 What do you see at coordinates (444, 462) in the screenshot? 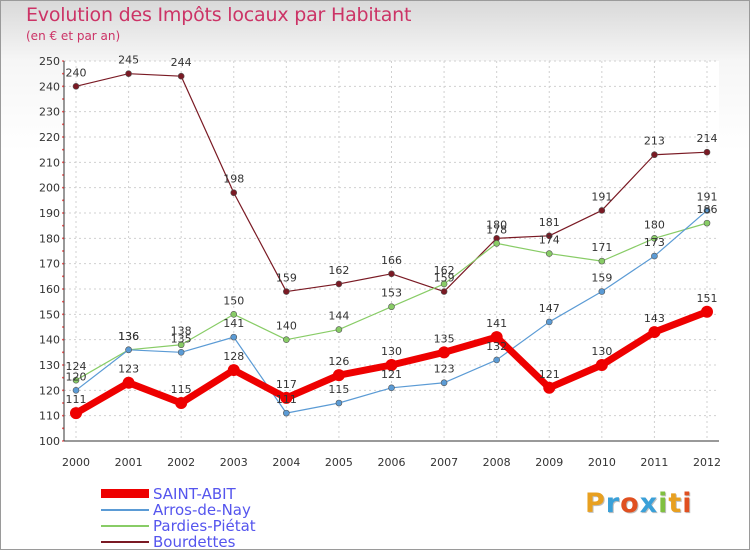
I see `x-tick-label: 2007` at bounding box center [444, 462].